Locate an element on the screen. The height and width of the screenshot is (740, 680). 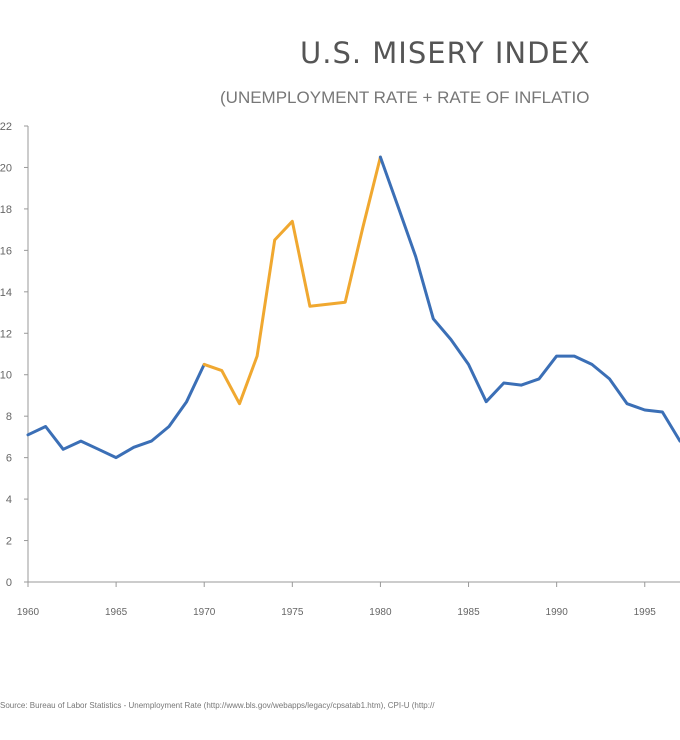
chart-subtitle: (UNEMPLOYMENT RATE + RATE OF INFLATIO is located at coordinates (405, 97).